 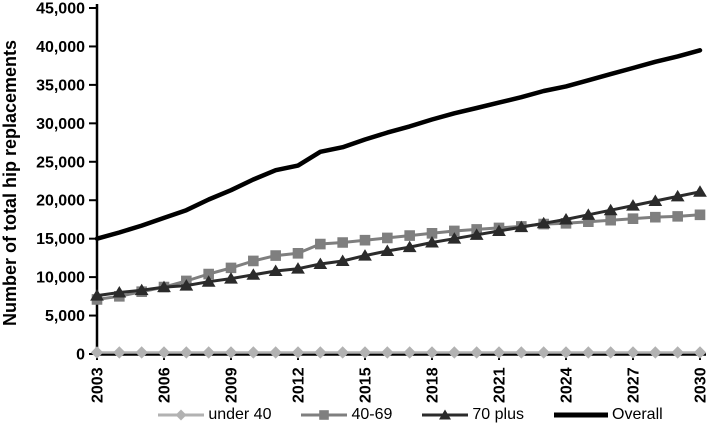 I want to click on x-tick-label: 2006, so click(x=165, y=385).